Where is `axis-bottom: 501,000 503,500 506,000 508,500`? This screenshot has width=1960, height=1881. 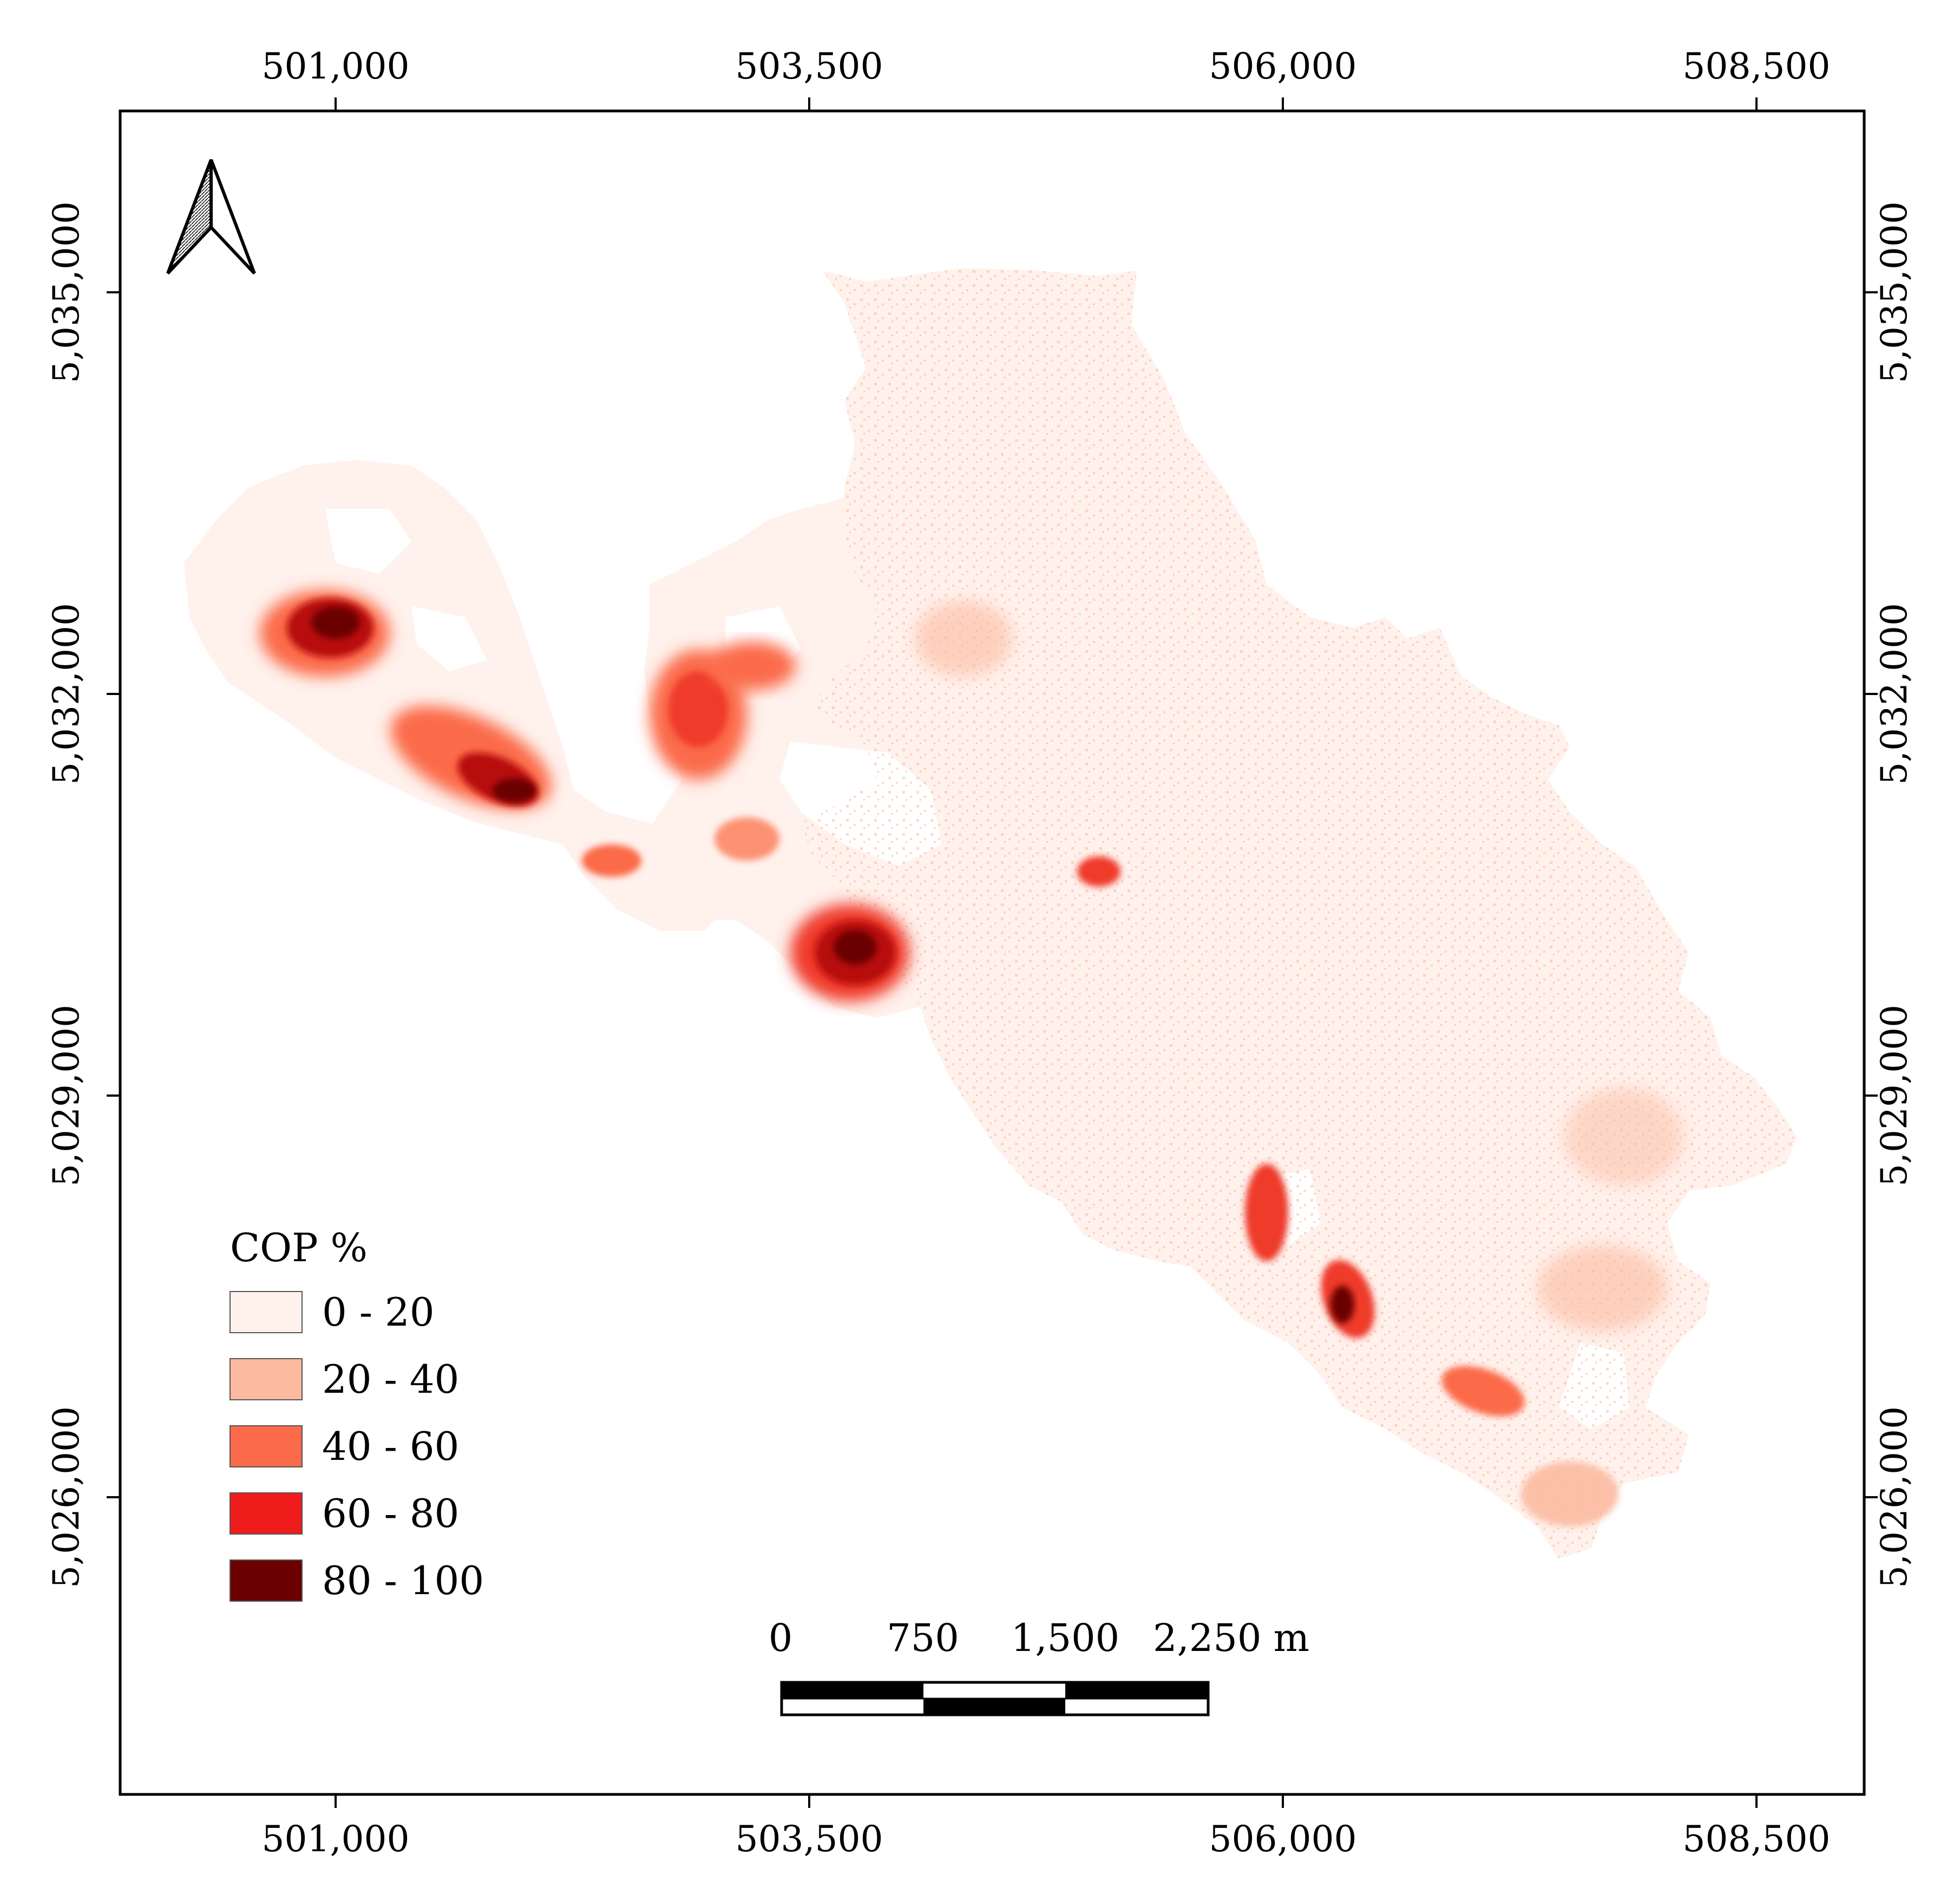
axis-bottom: 501,000 503,500 506,000 508,500 is located at coordinates (1046, 1839).